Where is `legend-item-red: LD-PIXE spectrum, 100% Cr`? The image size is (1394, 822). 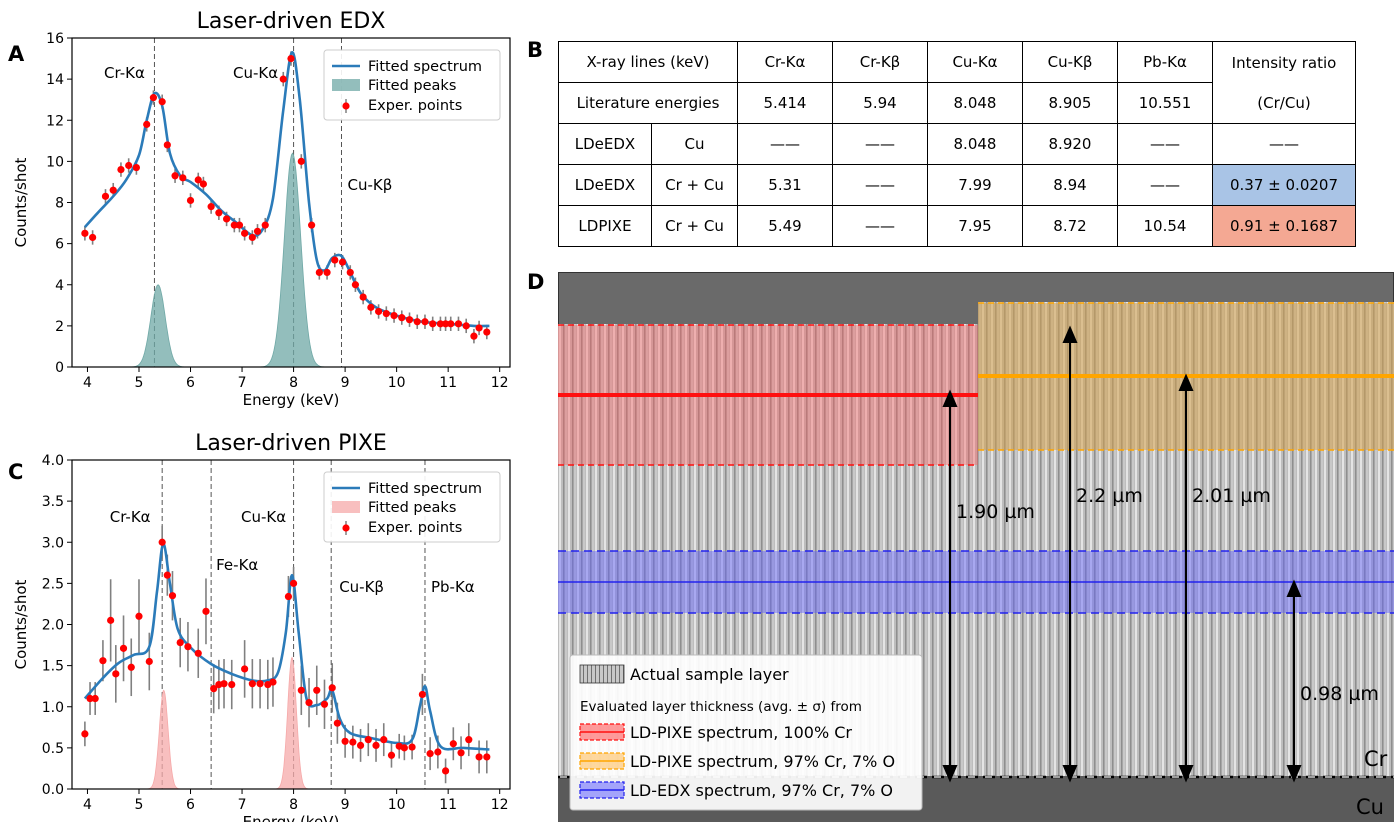
legend-item-red: LD-PIXE spectrum, 100% Cr is located at coordinates (741, 732).